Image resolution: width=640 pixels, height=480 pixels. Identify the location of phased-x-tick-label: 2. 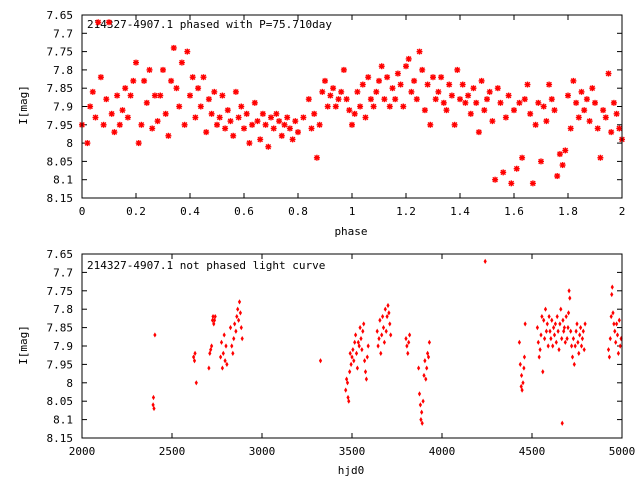
(622, 211).